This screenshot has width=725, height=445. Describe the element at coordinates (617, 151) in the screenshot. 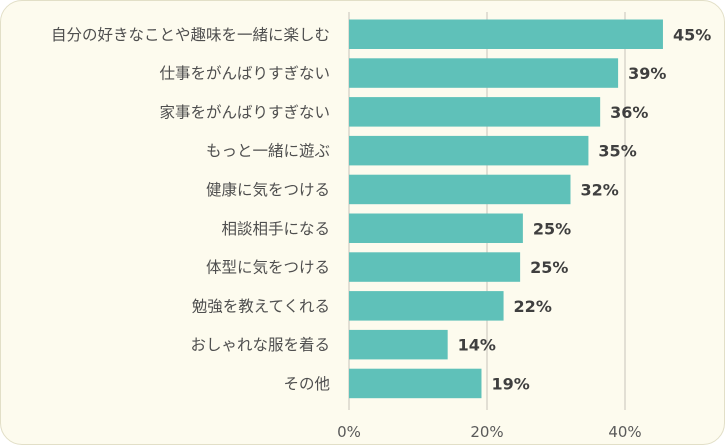

I see `value-label: 35%` at that location.